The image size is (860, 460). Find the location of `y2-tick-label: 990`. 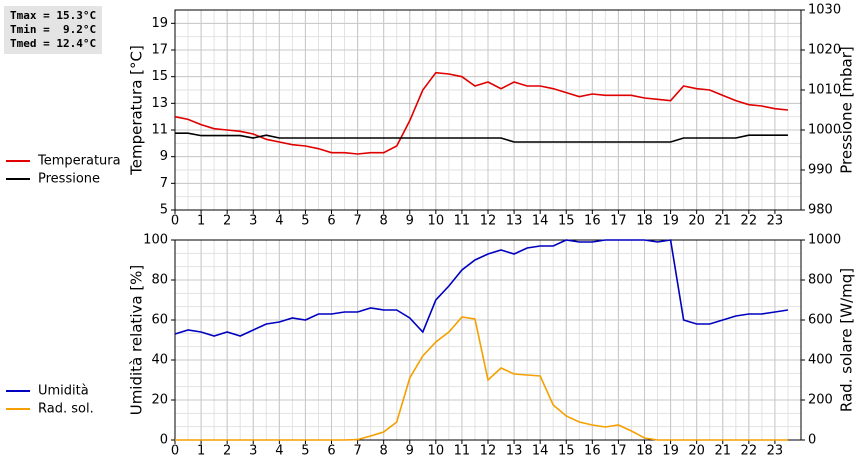

y2-tick-label: 990 is located at coordinates (820, 170).